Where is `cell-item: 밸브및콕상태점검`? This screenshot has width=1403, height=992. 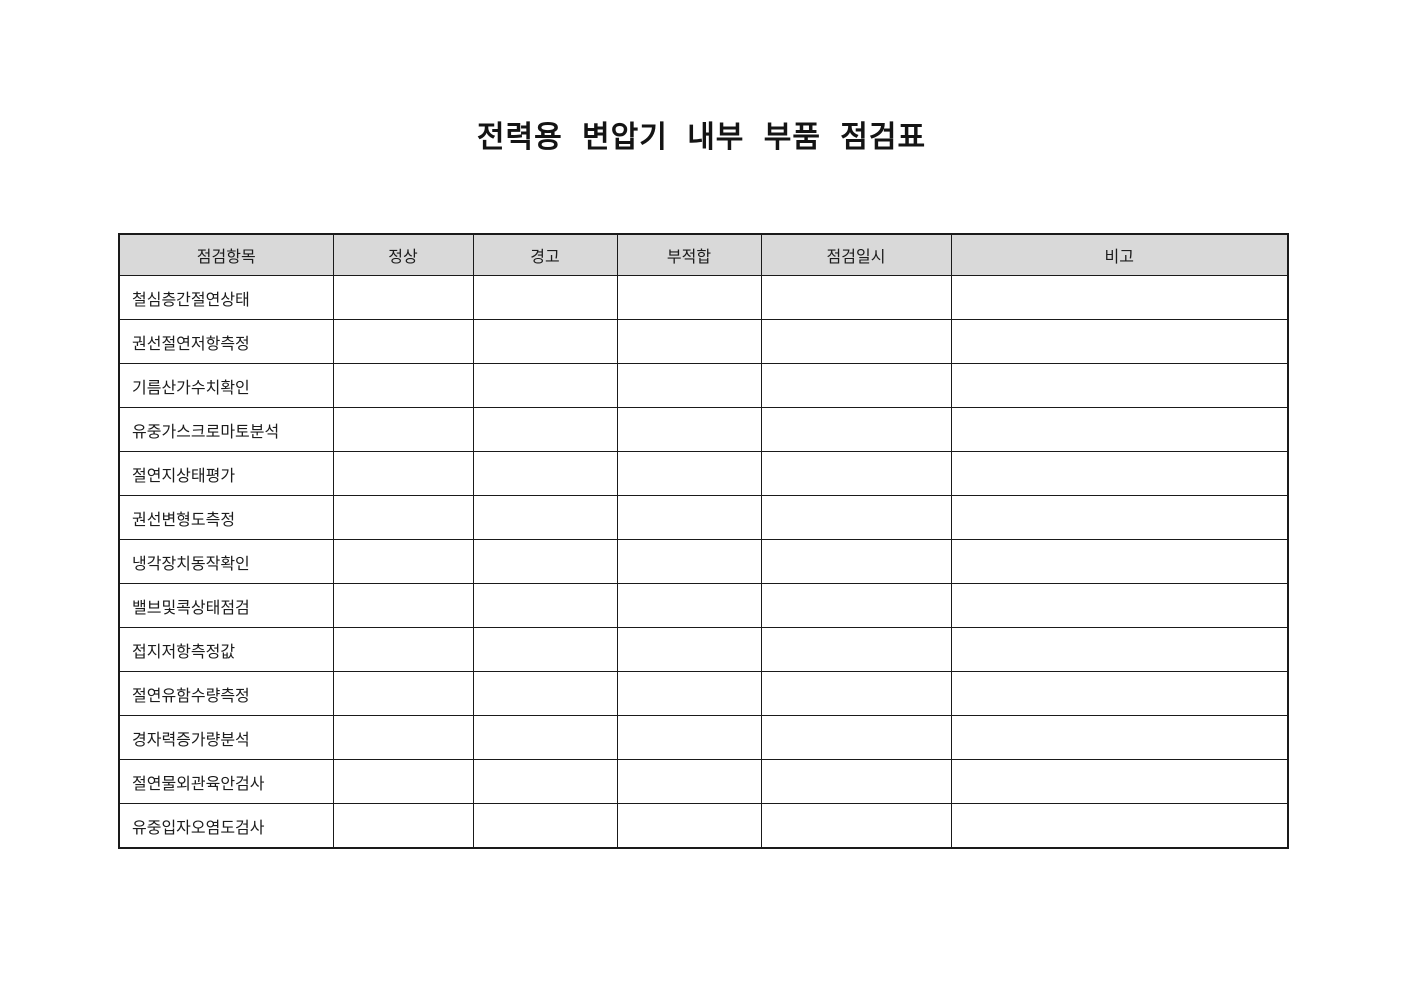 cell-item: 밸브및콕상태점검 is located at coordinates (226, 605).